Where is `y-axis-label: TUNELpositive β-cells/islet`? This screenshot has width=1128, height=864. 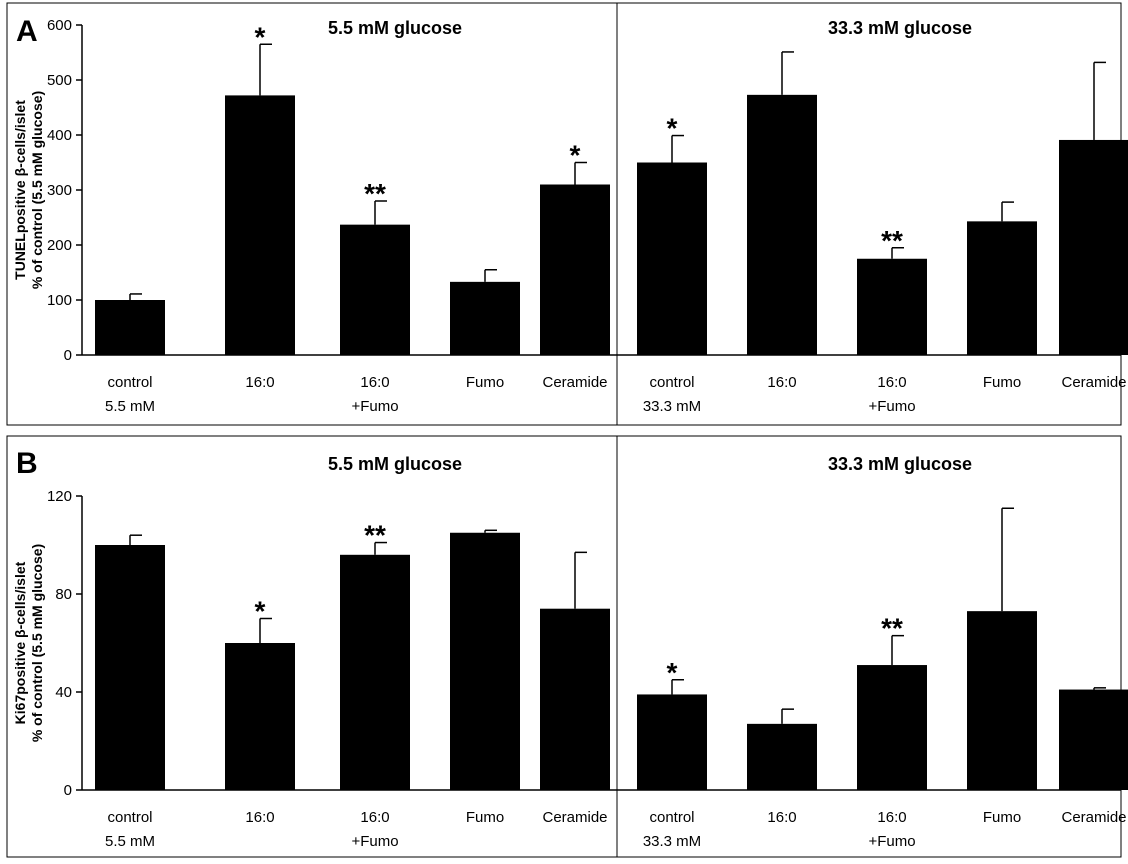
y-axis-label: TUNELpositive β-cells/islet is located at coordinates (20, 190).